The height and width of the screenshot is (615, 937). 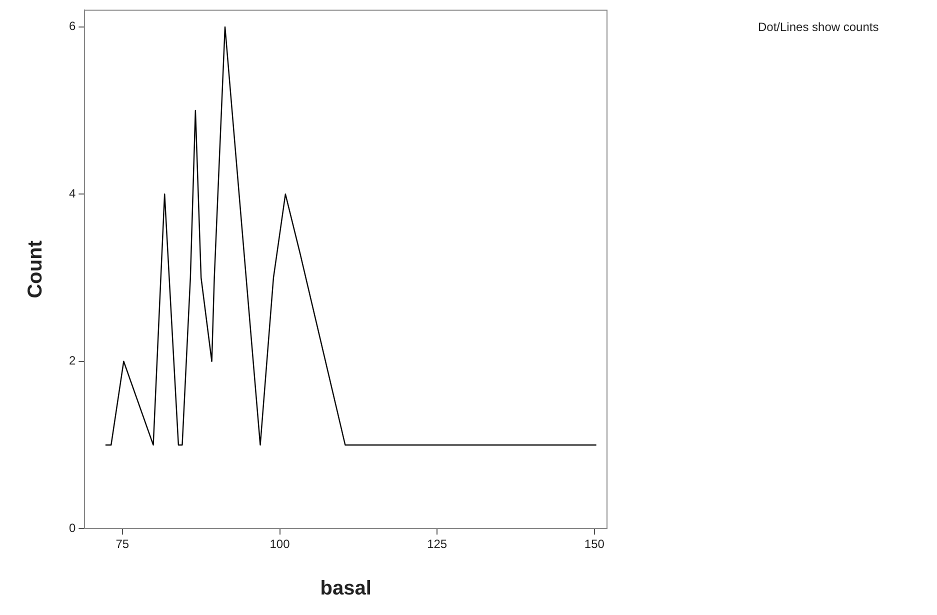 I want to click on y-tick-label: 2, so click(x=72, y=361).